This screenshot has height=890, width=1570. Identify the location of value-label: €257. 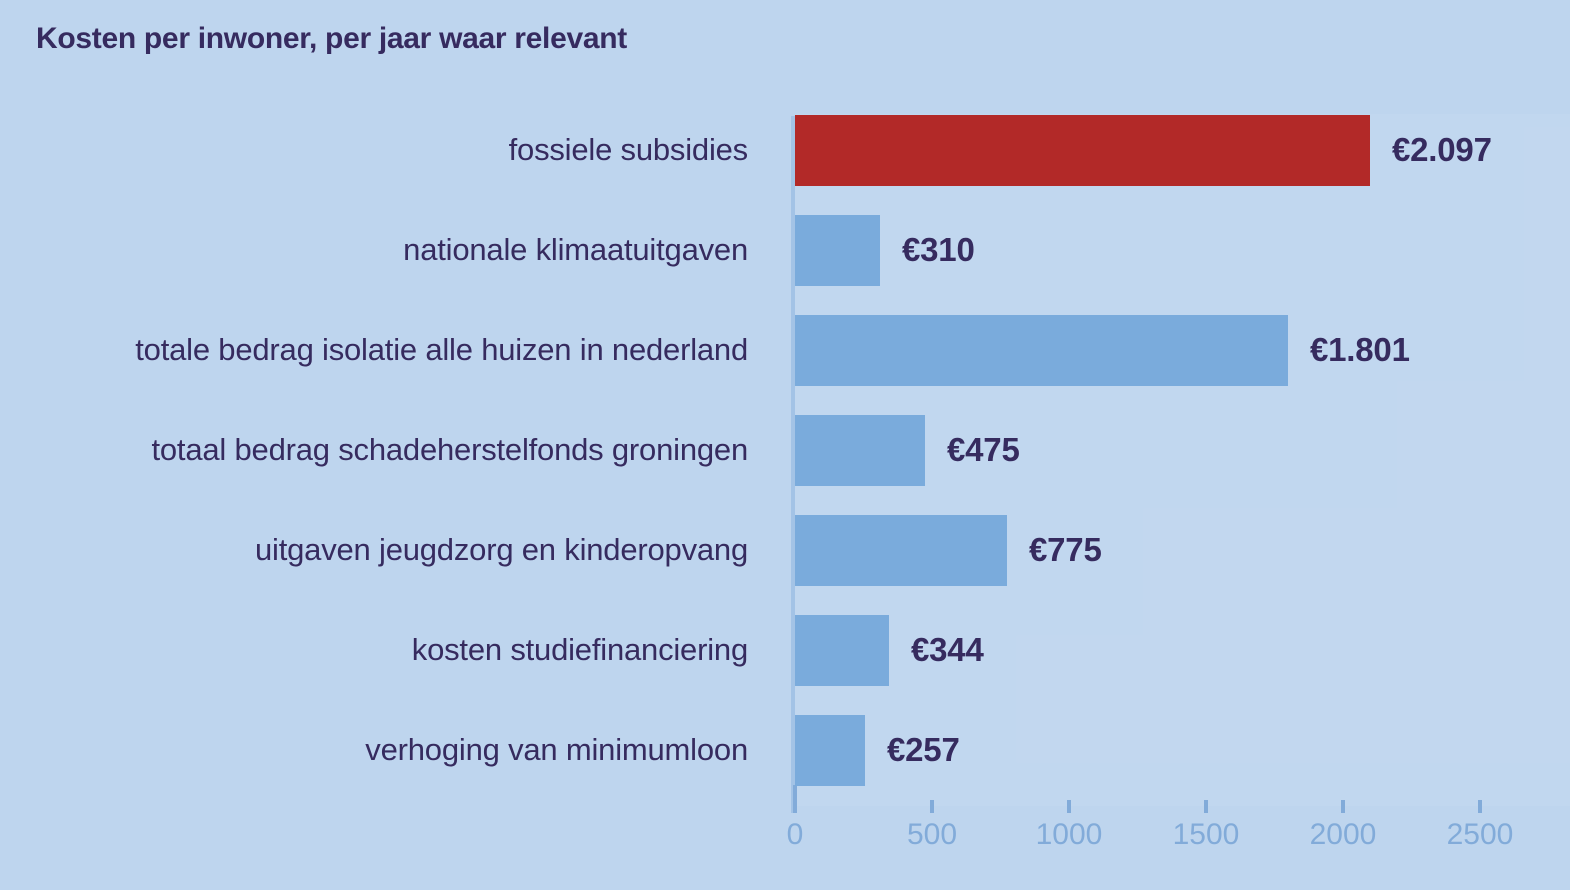
(923, 749).